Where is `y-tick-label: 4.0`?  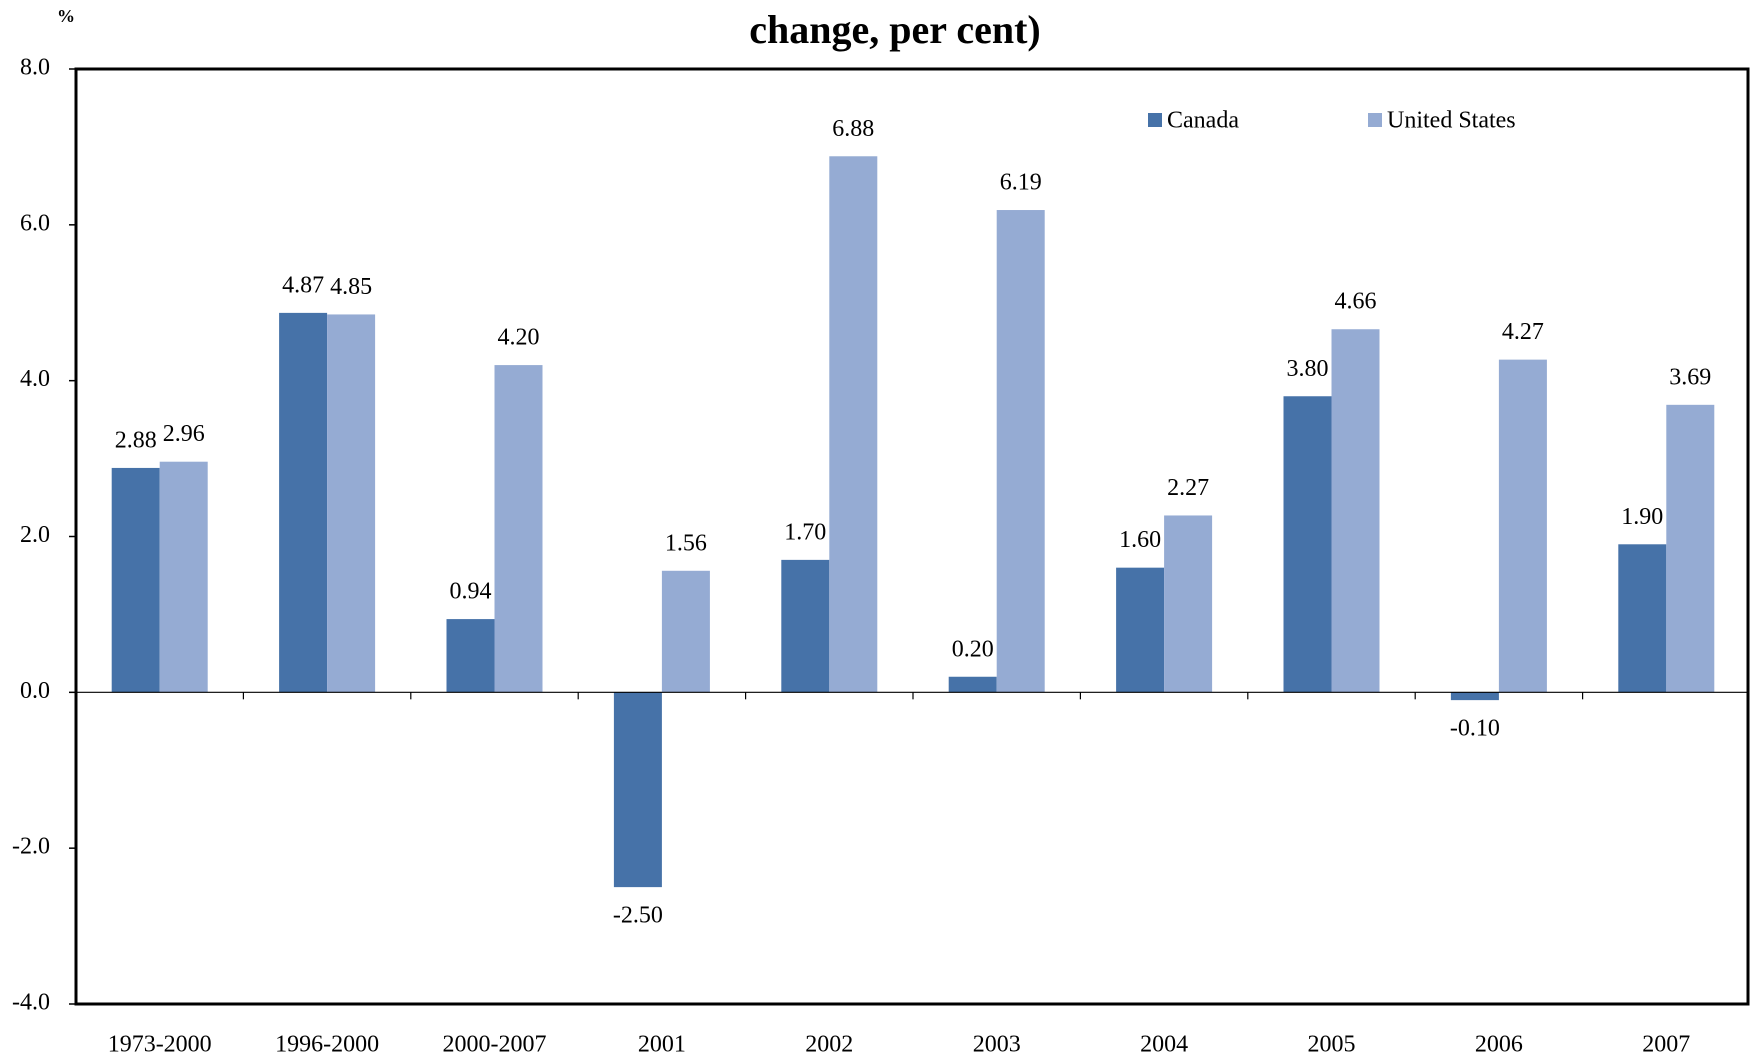 y-tick-label: 4.0 is located at coordinates (35, 379).